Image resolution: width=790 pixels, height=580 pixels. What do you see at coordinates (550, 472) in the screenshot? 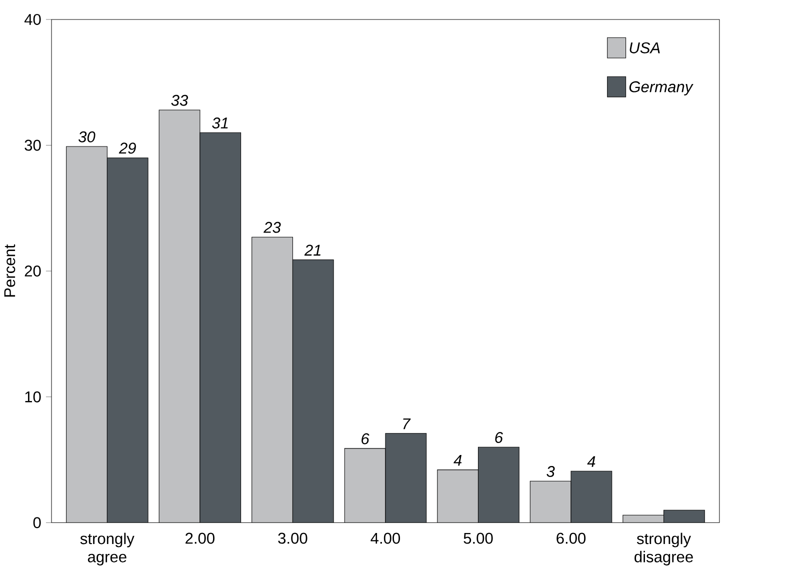
I see `data-label: 3` at bounding box center [550, 472].